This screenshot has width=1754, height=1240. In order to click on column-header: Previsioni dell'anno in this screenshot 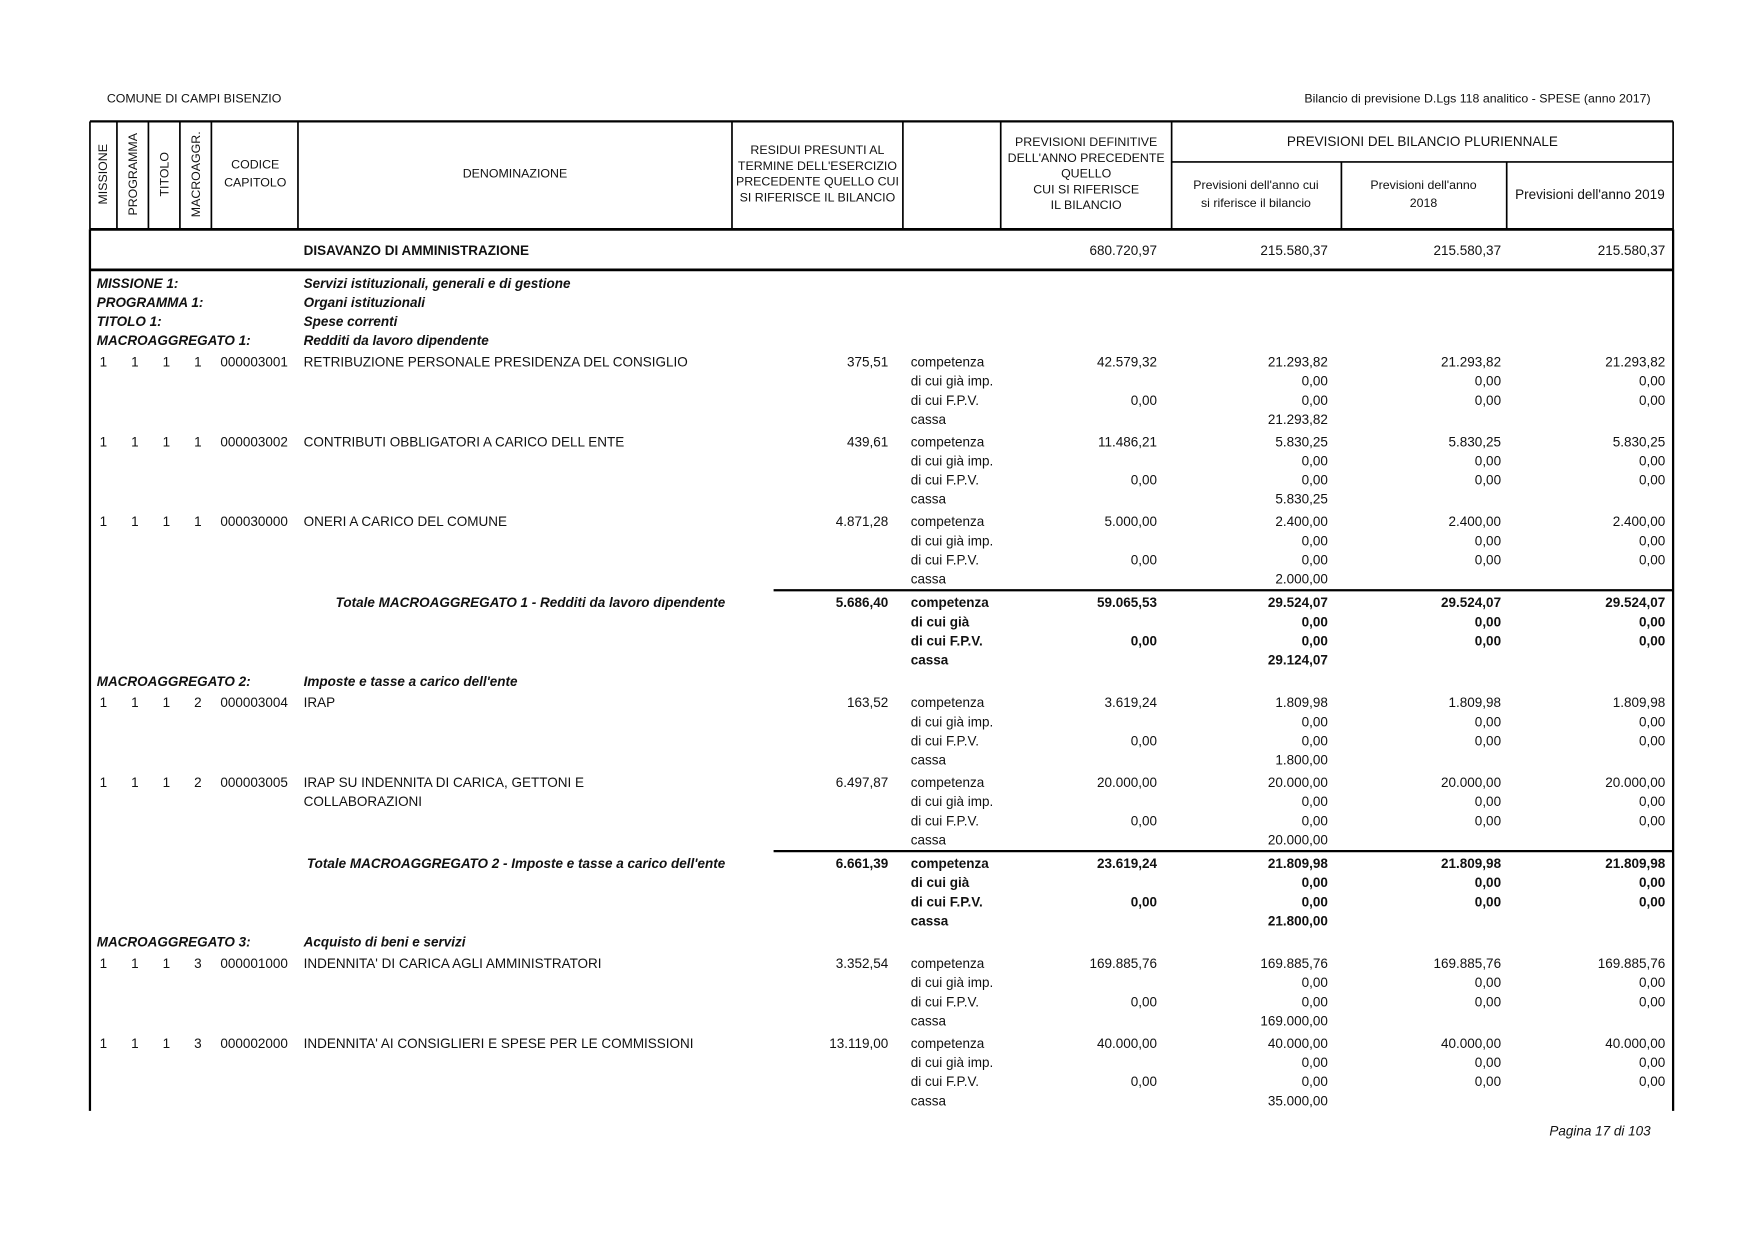, I will do `click(1423, 185)`.